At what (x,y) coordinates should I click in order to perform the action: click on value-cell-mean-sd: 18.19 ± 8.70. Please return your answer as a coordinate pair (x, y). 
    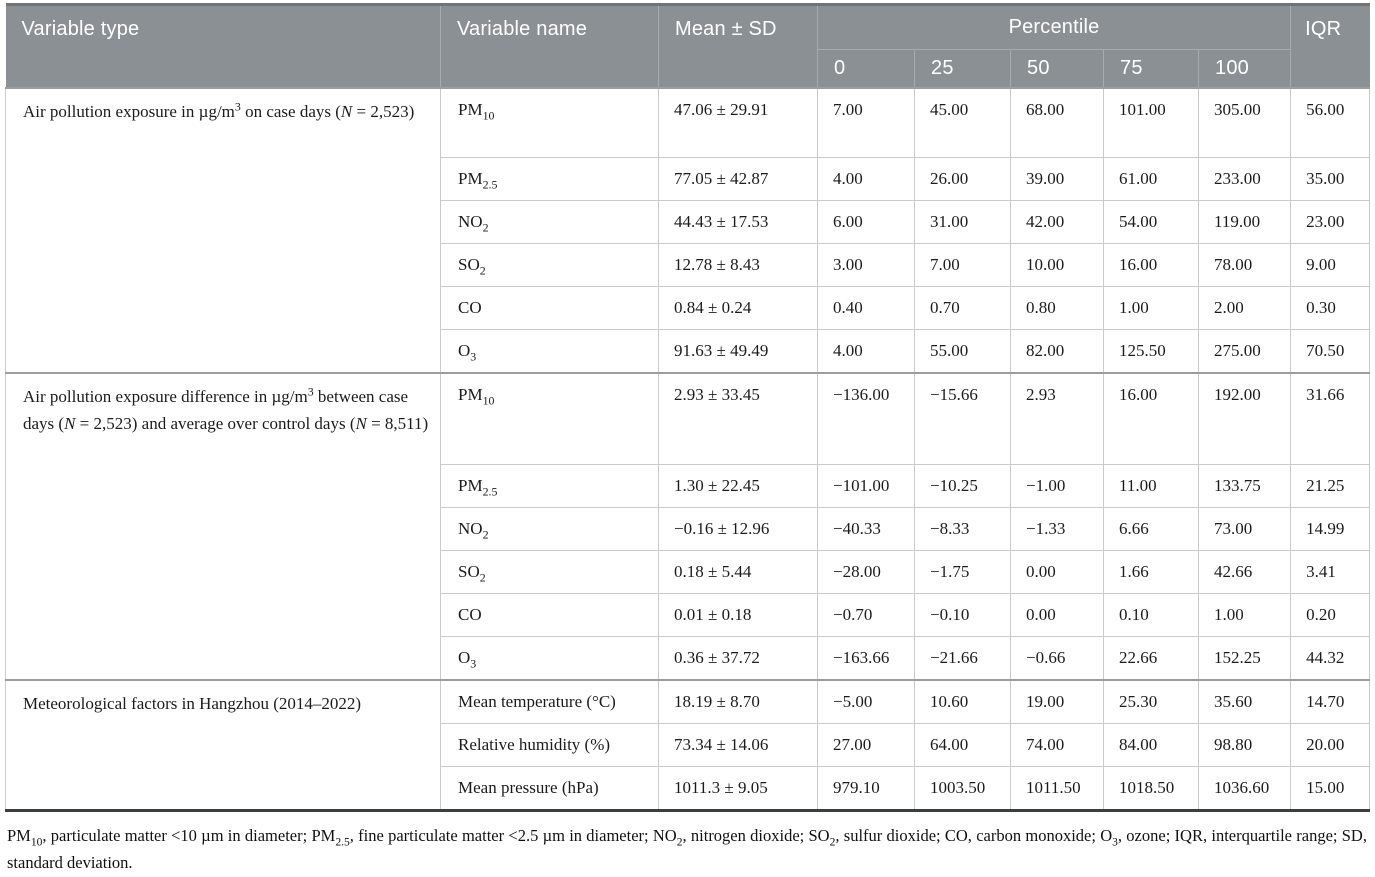
    Looking at the image, I should click on (738, 701).